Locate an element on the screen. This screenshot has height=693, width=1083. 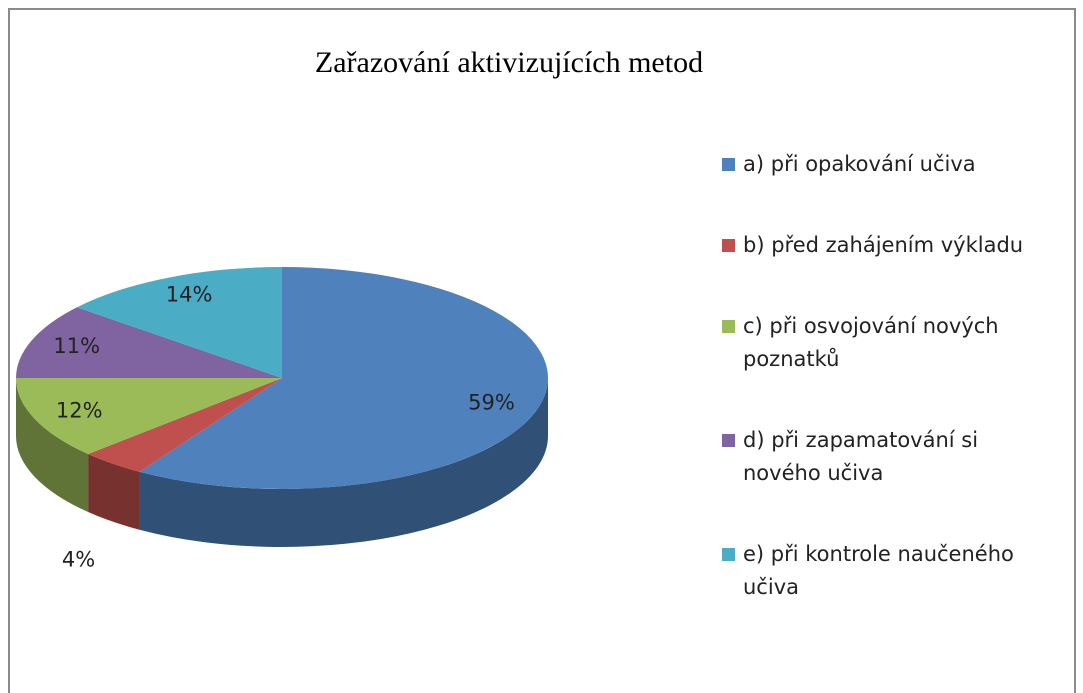
legend-label: b) před zahájením výkladu is located at coordinates (883, 245).